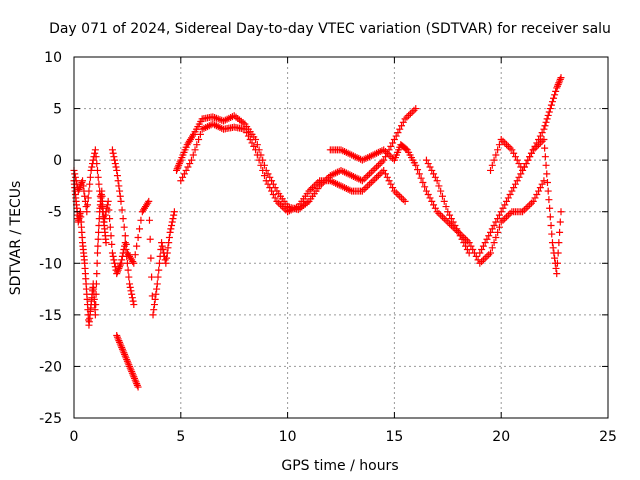 The width and height of the screenshot is (640, 480). Describe the element at coordinates (288, 437) in the screenshot. I see `x-tick-label: 10` at that location.